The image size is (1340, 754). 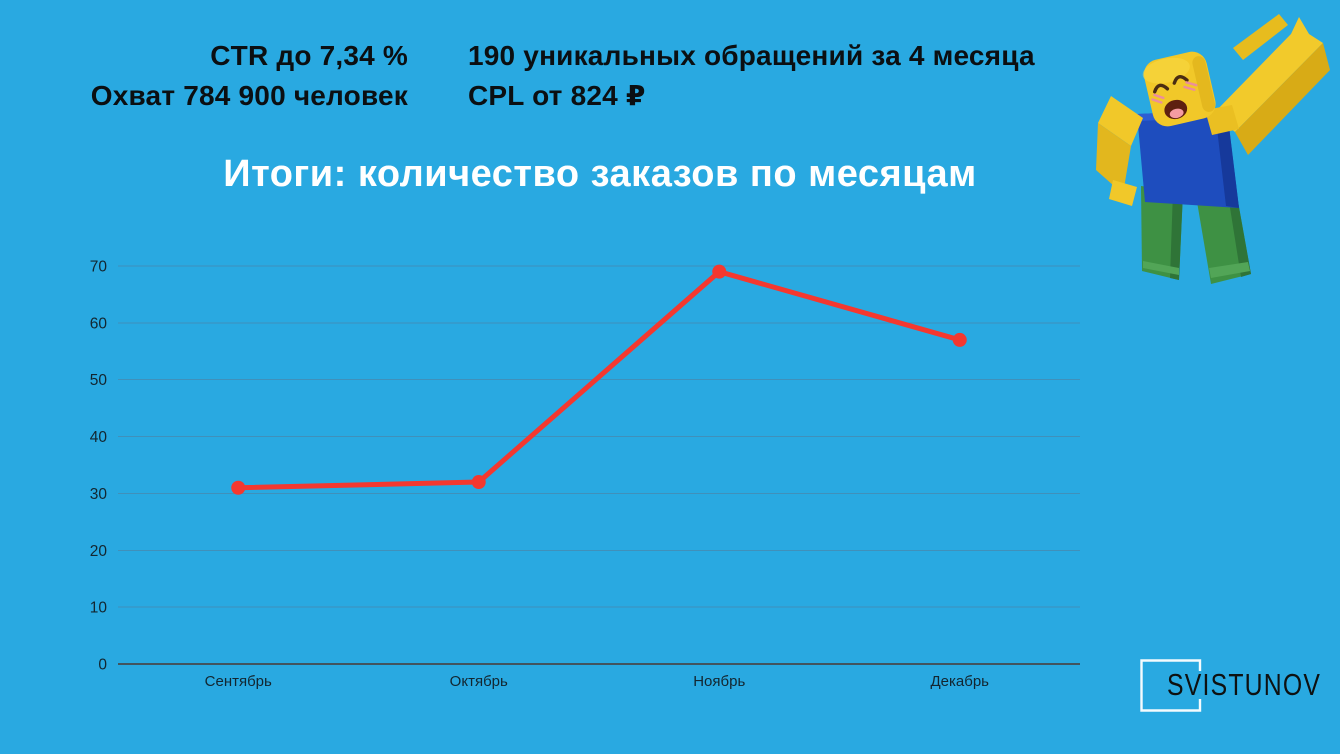 What do you see at coordinates (249, 95) in the screenshot?
I see `stat-reach: Охват 784 900 человек` at bounding box center [249, 95].